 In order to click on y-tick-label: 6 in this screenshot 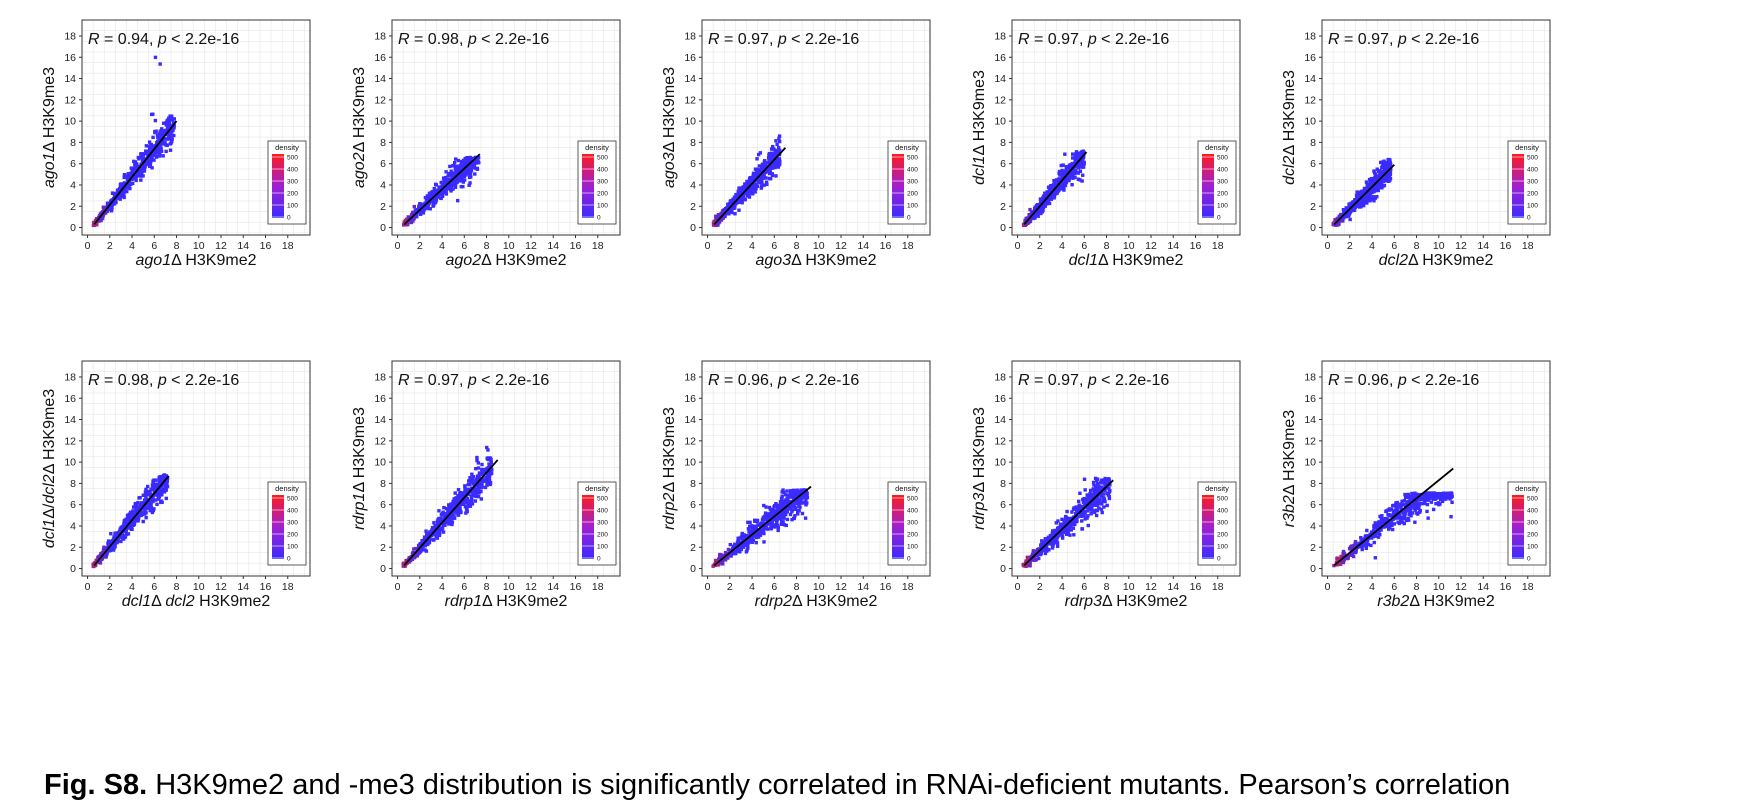, I will do `click(383, 505)`.